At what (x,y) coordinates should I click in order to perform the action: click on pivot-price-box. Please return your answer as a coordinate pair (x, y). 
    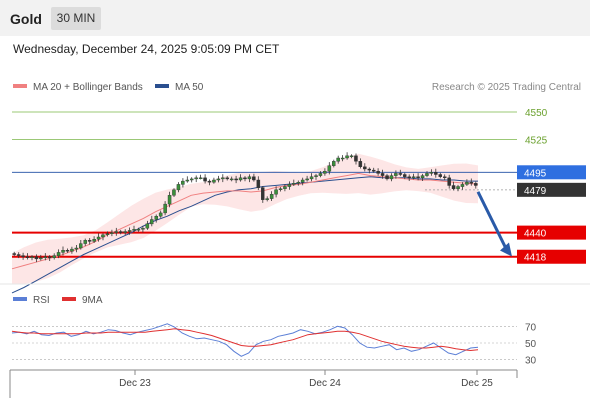
    Looking at the image, I should click on (551, 172).